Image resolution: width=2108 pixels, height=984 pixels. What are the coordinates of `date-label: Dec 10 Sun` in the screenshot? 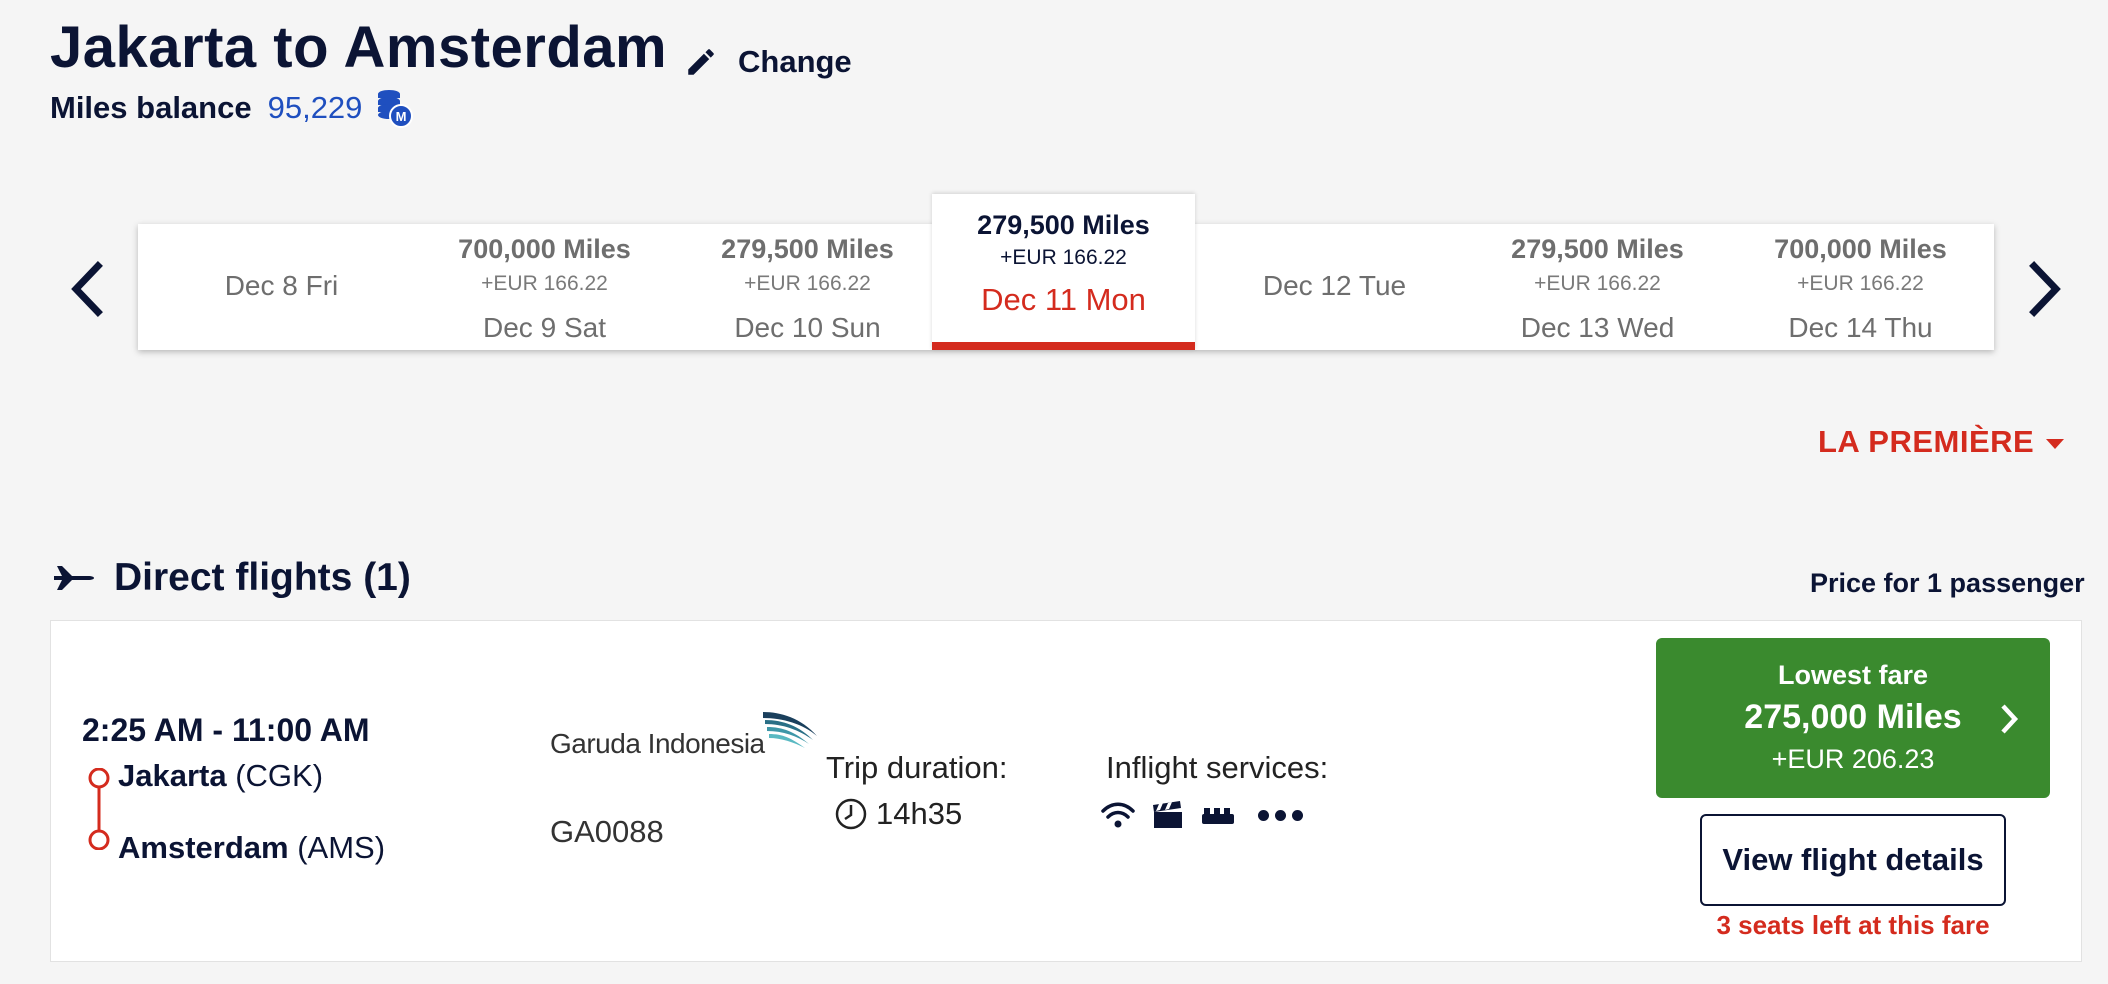 It's located at (807, 327).